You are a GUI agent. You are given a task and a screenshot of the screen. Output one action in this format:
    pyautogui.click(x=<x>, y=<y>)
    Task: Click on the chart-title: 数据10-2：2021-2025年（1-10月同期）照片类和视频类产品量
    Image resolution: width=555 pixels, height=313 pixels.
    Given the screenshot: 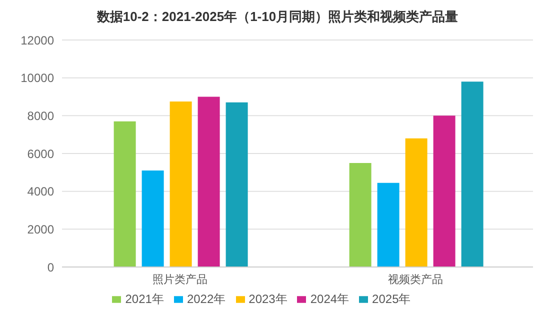 What is the action you would take?
    pyautogui.click(x=278, y=17)
    